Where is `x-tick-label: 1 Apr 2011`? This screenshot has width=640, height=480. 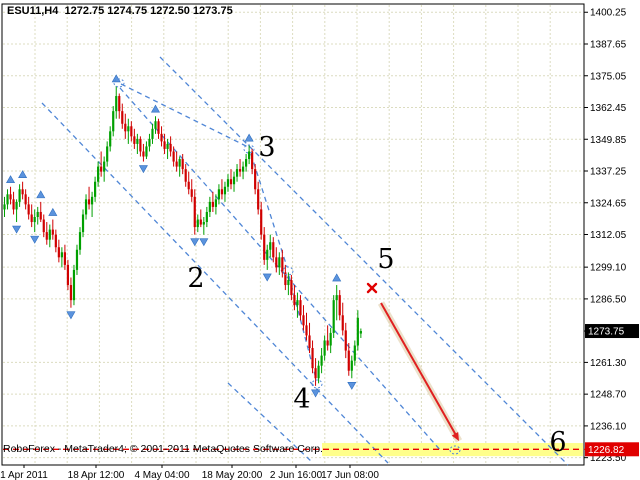 x-tick-label: 1 Apr 2011 is located at coordinates (24, 475).